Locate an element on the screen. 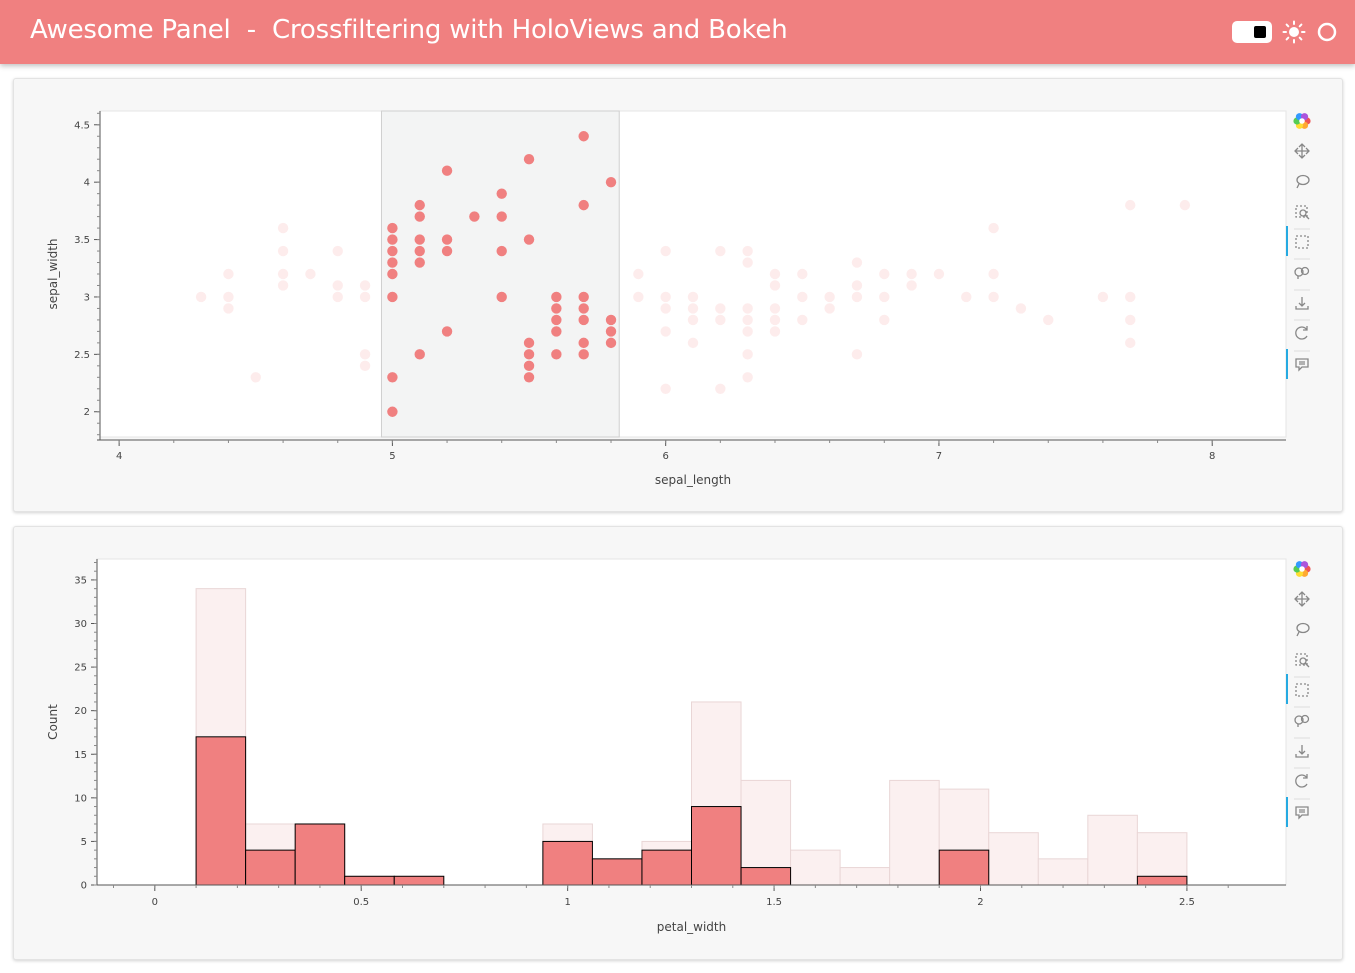 The width and height of the screenshot is (1355, 973). pan-icon is located at coordinates (1302, 151).